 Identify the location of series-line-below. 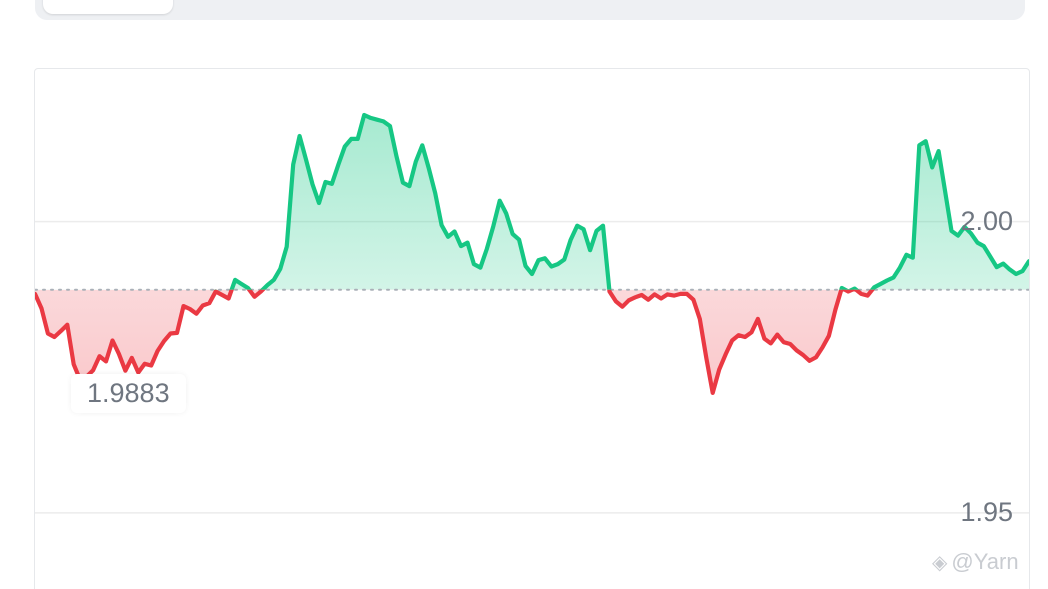
(455, 342).